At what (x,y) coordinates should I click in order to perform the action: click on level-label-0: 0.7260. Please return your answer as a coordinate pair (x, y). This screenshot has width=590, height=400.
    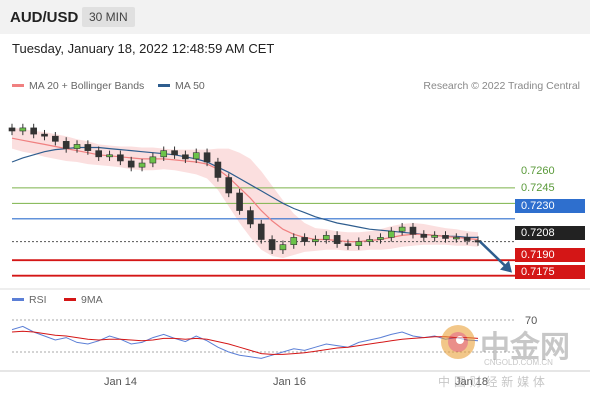
    Looking at the image, I should click on (538, 171).